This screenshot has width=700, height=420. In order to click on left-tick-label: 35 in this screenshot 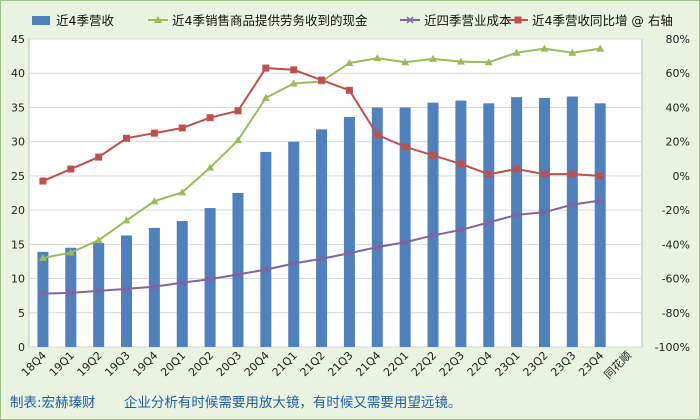, I will do `click(18, 107)`.